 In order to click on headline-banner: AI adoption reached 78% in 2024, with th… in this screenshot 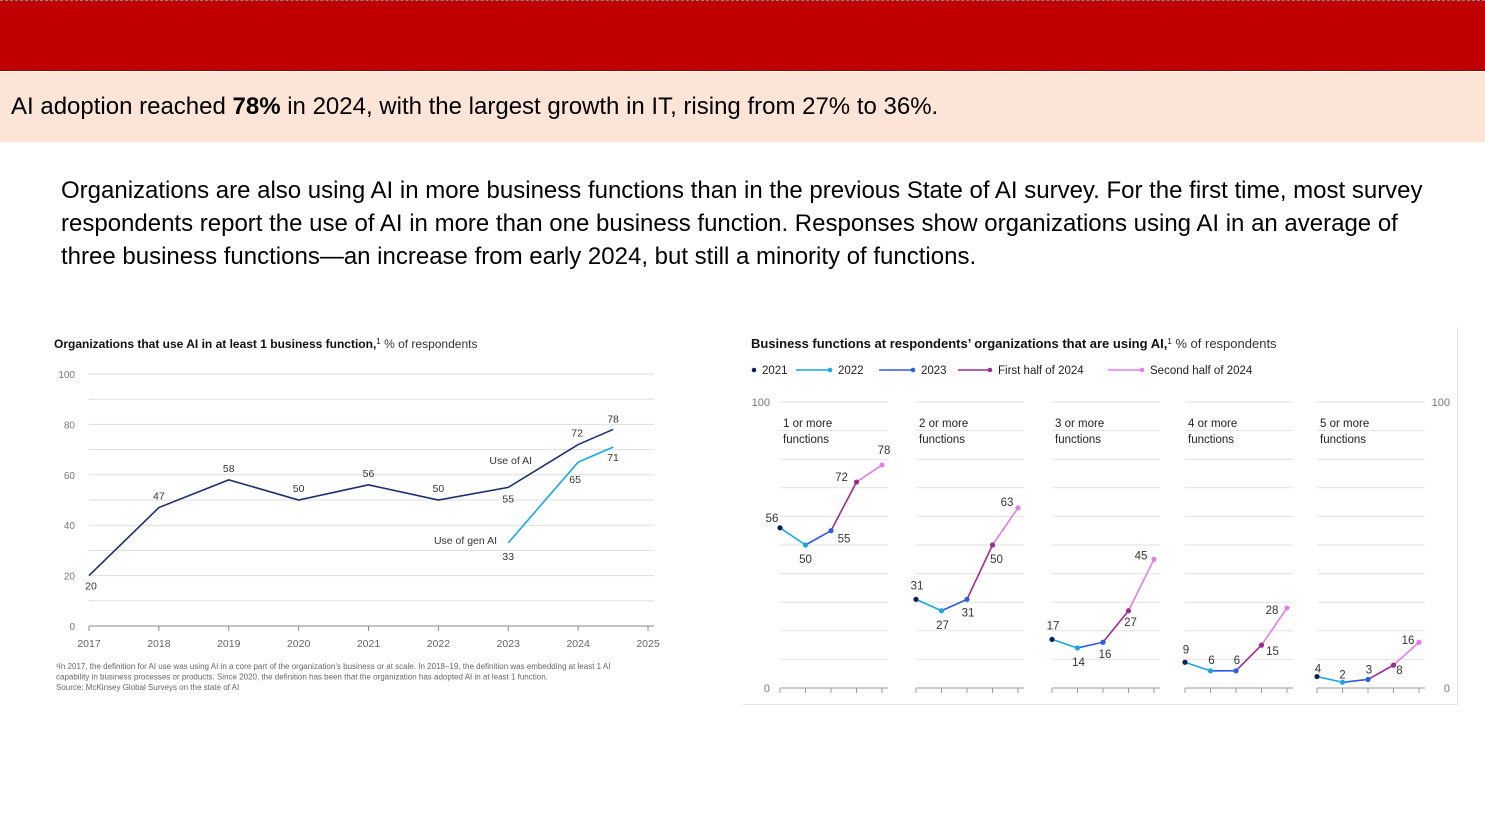, I will do `click(742, 107)`.